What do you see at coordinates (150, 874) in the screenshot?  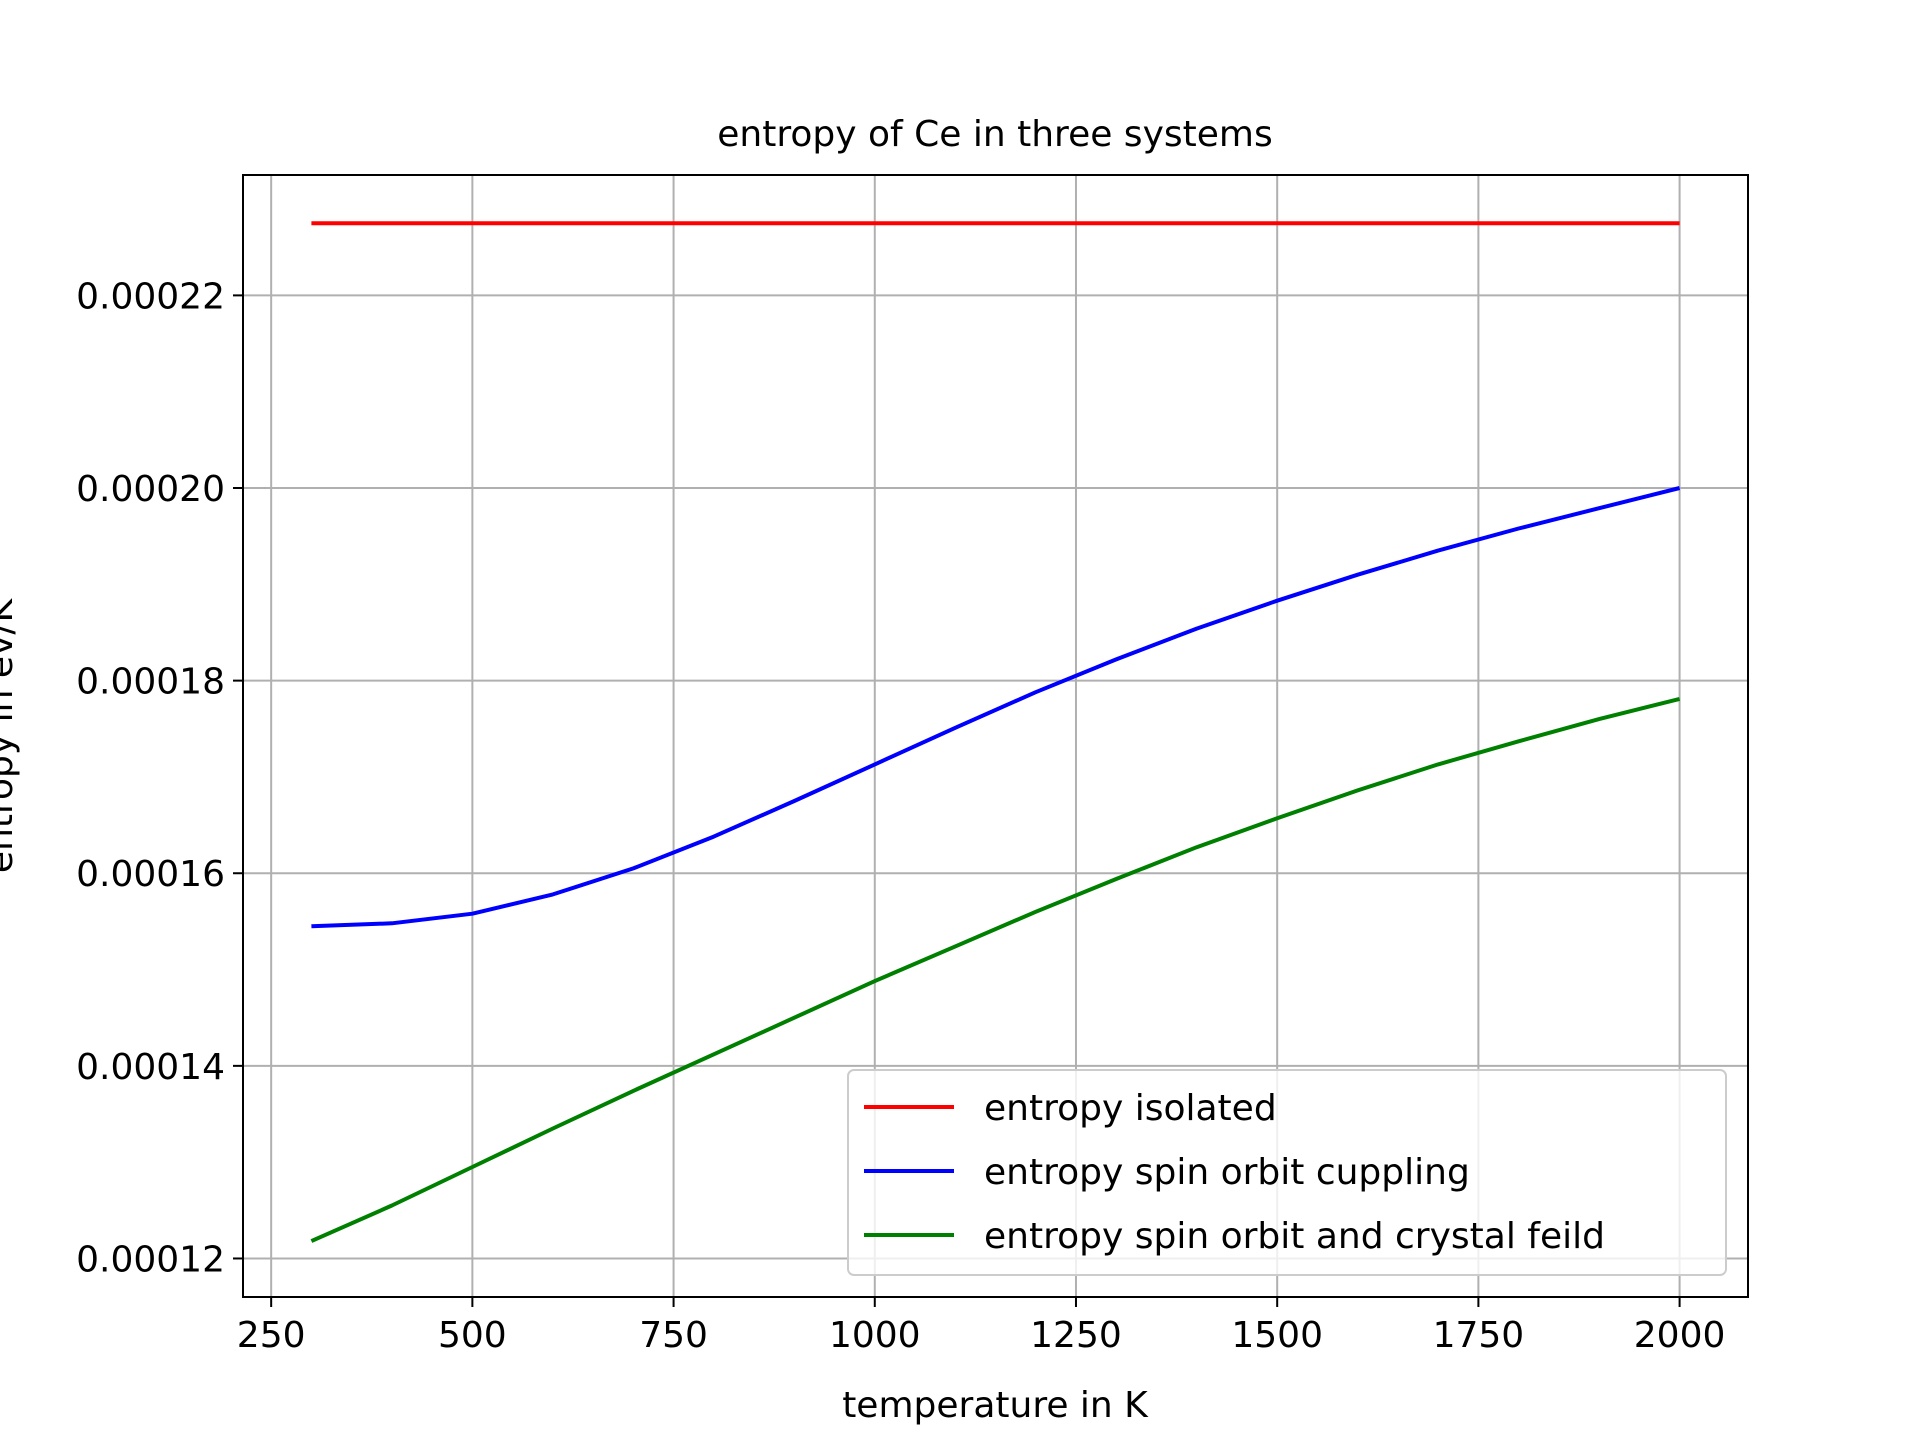 I see `y-tick-label: 0.00016` at bounding box center [150, 874].